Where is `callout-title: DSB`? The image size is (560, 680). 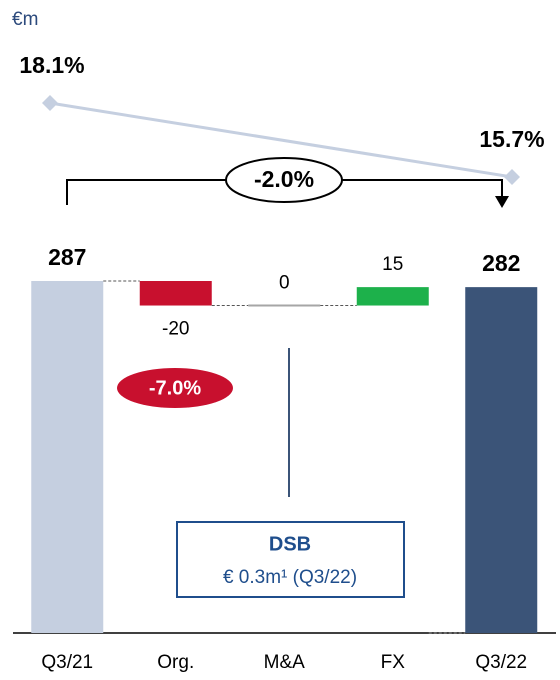
callout-title: DSB is located at coordinates (290, 544).